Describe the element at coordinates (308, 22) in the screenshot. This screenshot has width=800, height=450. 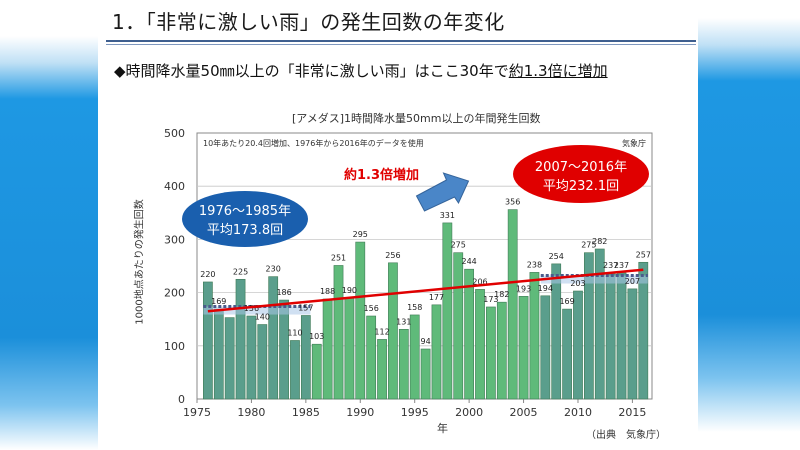
I see `slide-title: 1．「非常に激しい雨」の発生回数の年変化` at that location.